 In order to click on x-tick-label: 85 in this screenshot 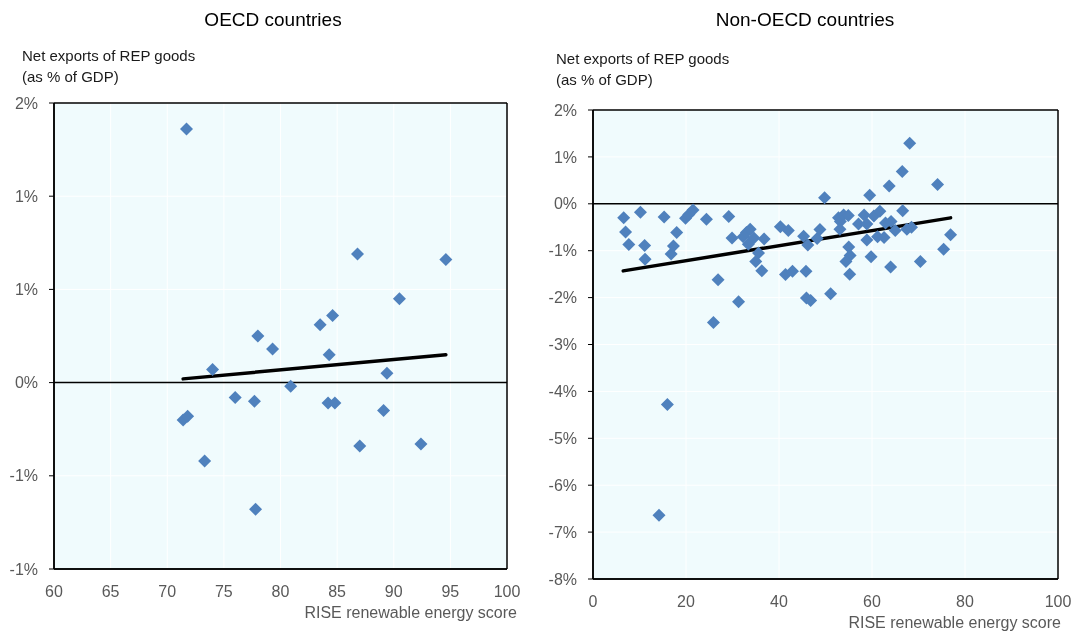, I will do `click(337, 592)`.